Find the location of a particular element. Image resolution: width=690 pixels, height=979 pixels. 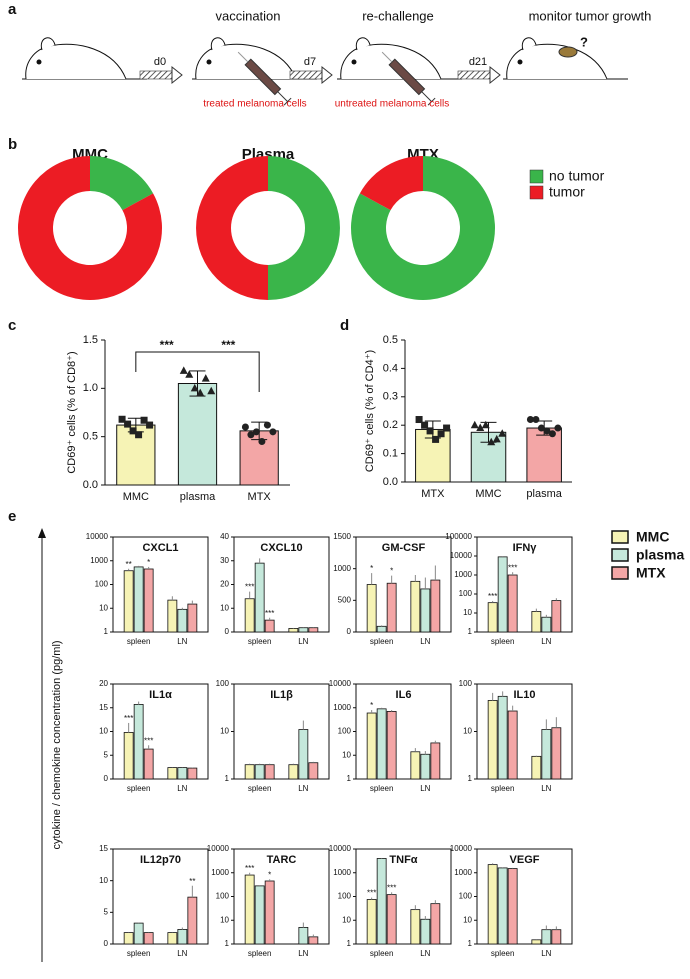

panel-title: TARC is located at coordinates (282, 860).